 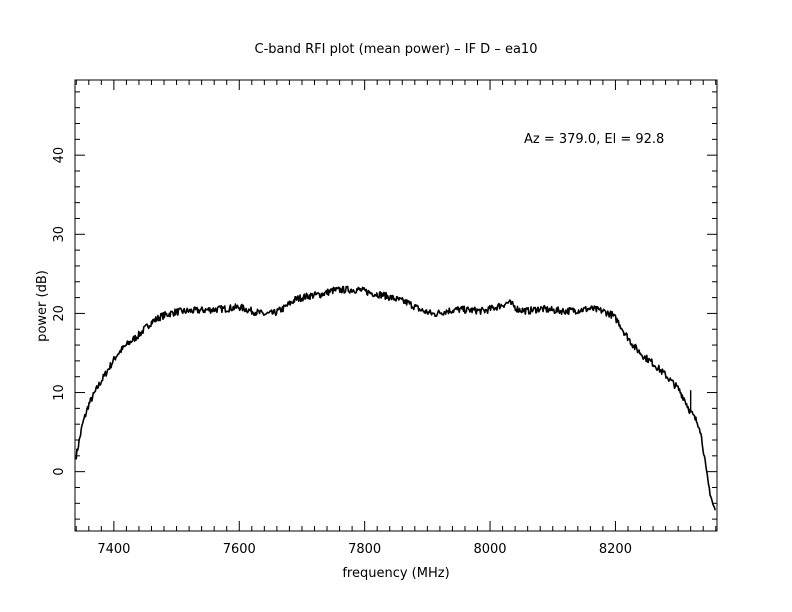 What do you see at coordinates (42, 306) in the screenshot?
I see `y-axis-label: power (dB)` at bounding box center [42, 306].